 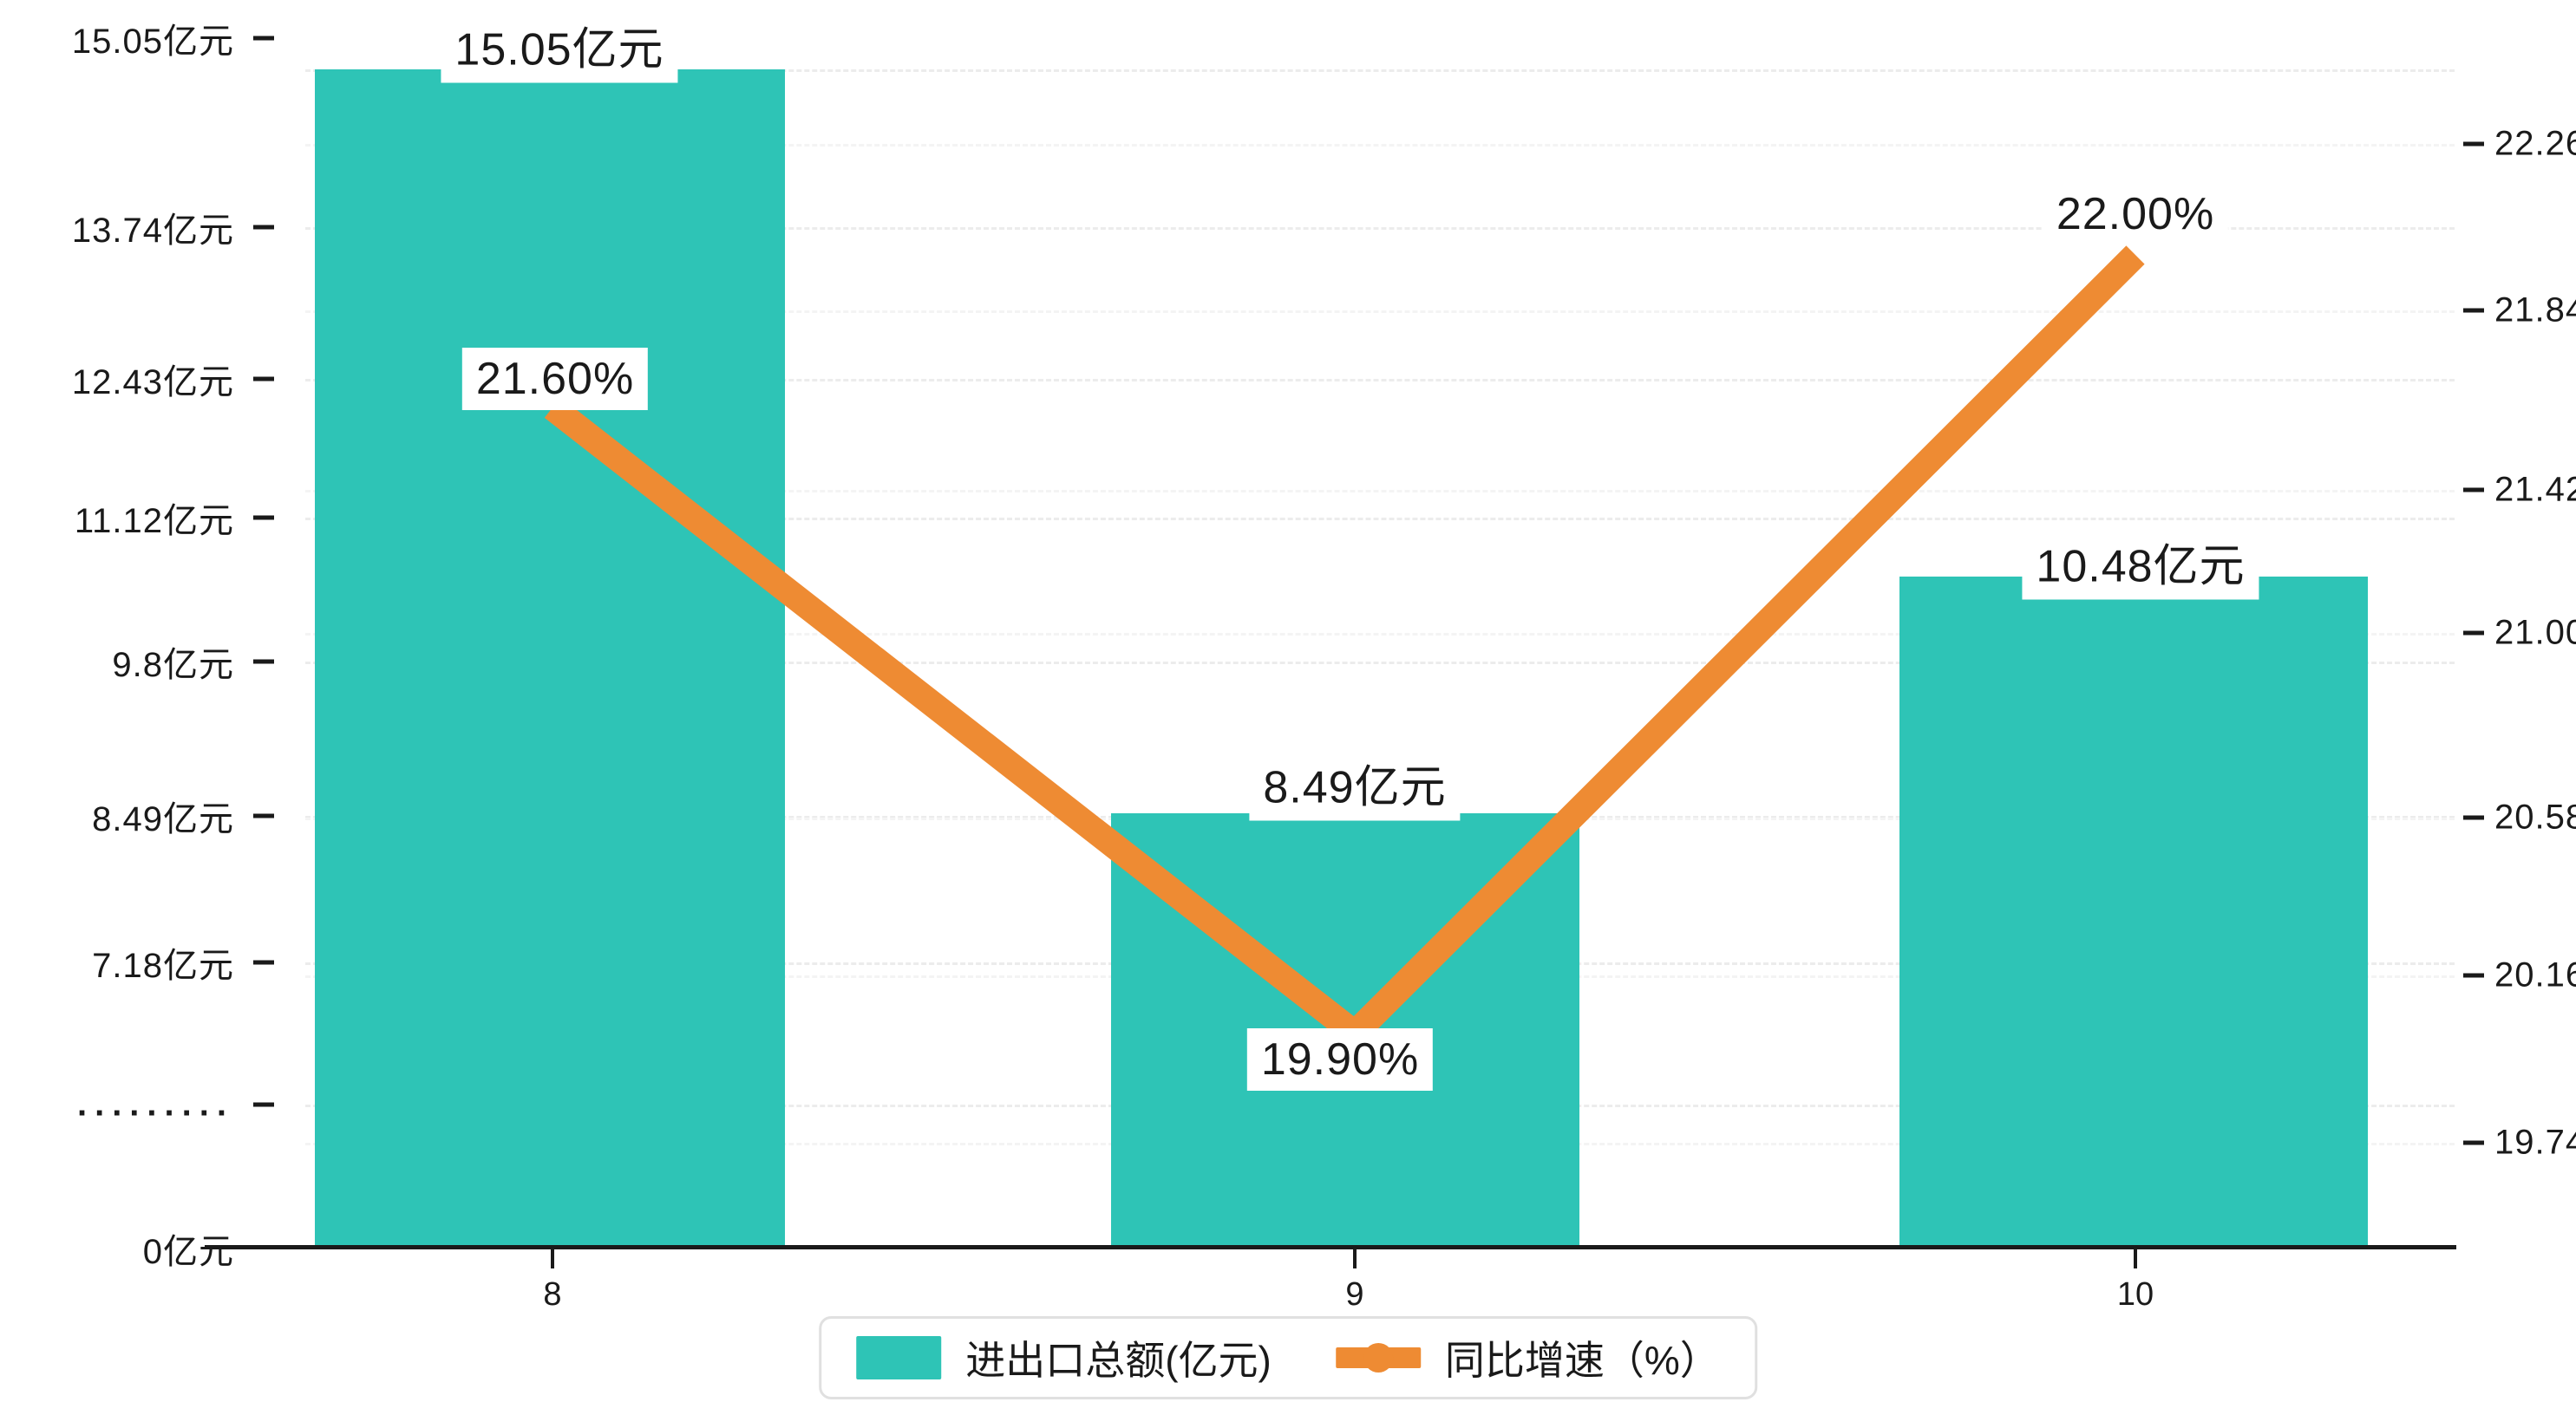 I want to click on legend-item: 进出口总额(亿元), so click(x=1064, y=1357).